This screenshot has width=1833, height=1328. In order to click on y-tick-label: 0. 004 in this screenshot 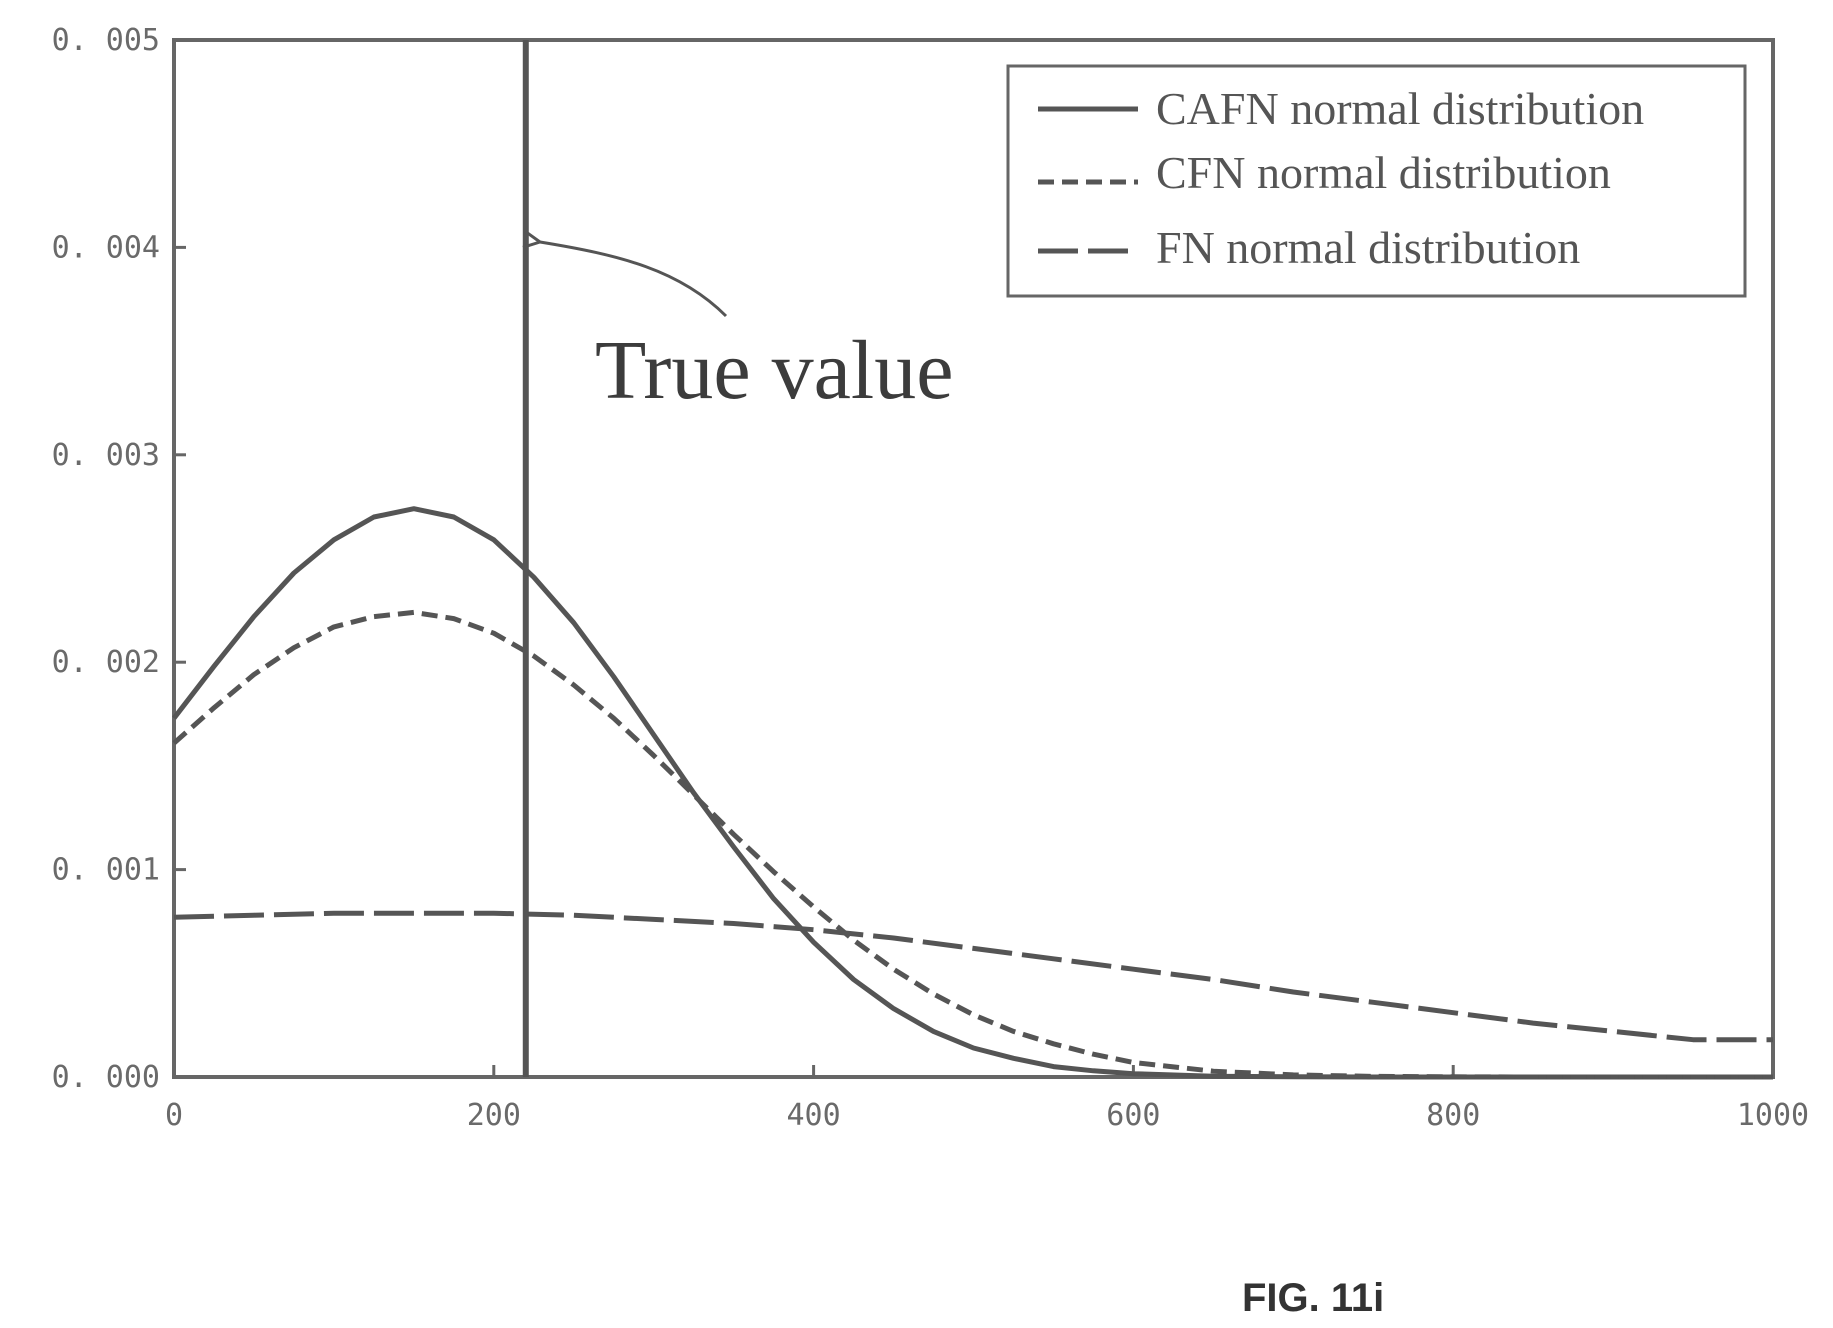, I will do `click(106, 247)`.